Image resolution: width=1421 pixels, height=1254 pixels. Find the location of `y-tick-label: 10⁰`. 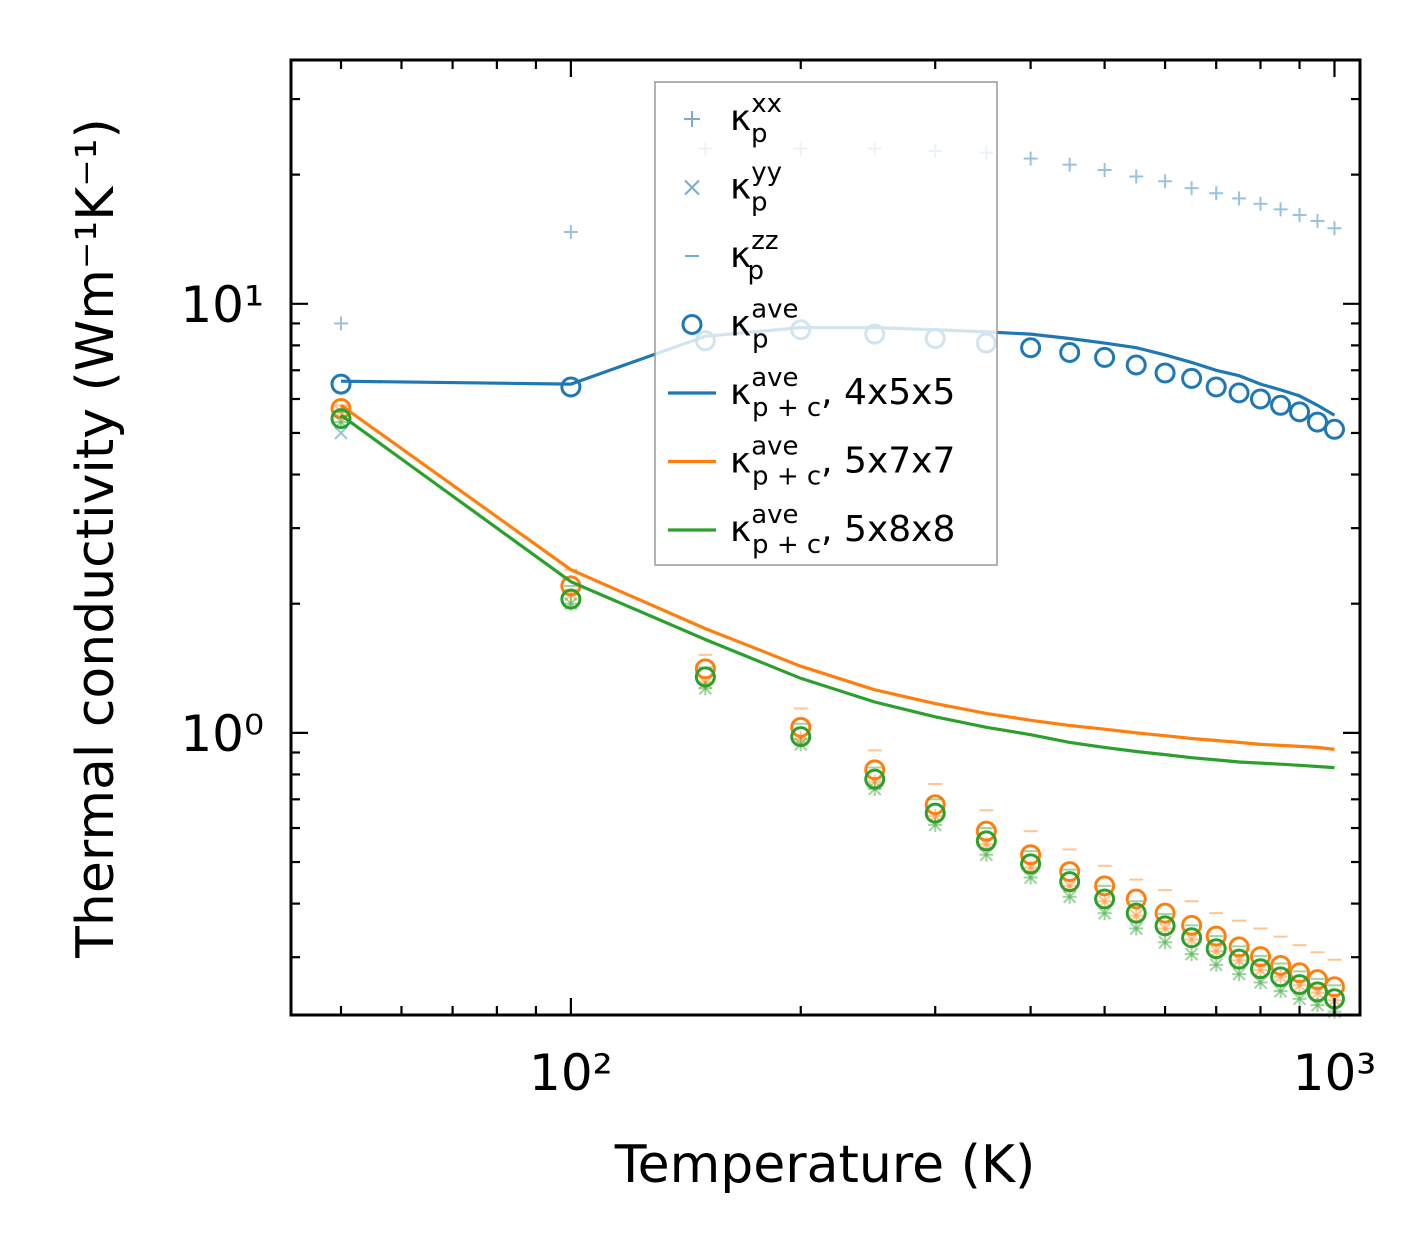

y-tick-label: 10⁰ is located at coordinates (222, 734).